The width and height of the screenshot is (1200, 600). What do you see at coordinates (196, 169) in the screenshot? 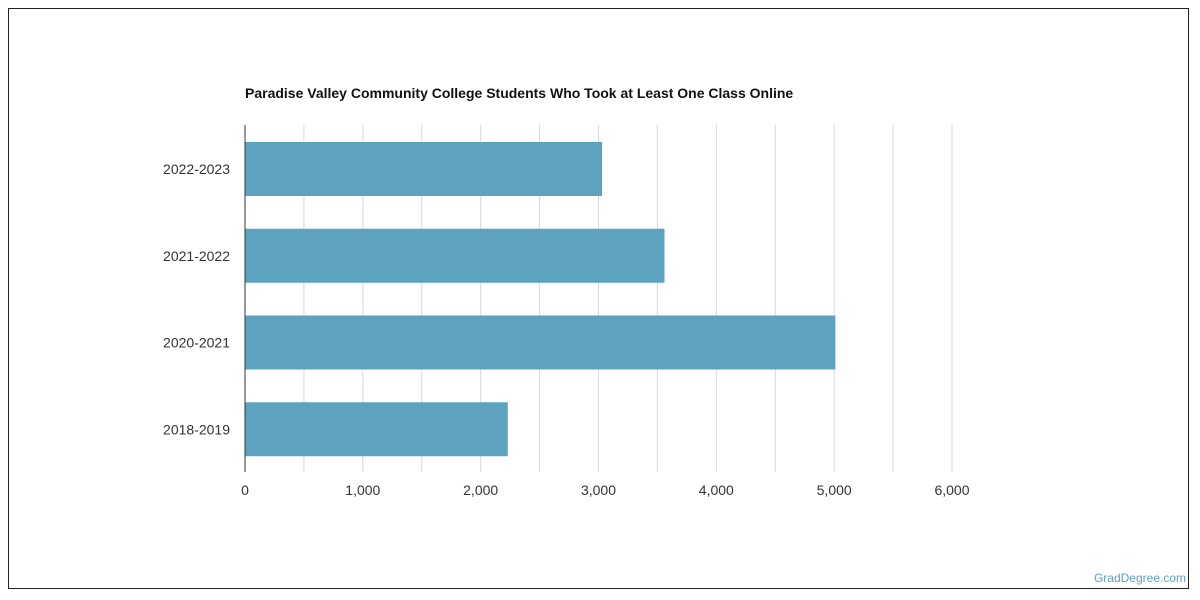
I see `y-tick-label: 2022-2023` at bounding box center [196, 169].